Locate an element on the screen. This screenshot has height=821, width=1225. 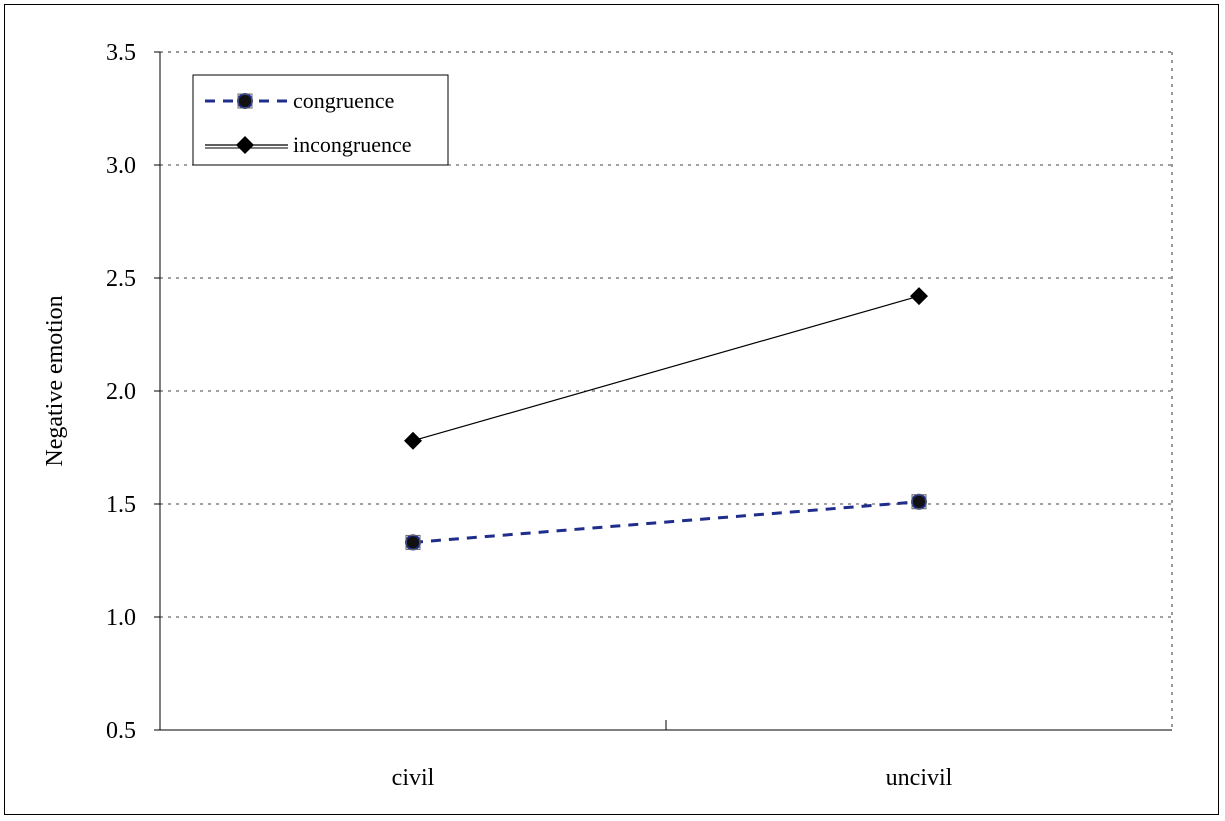
legend-item-incongruence: incongruence is located at coordinates (308, 144).